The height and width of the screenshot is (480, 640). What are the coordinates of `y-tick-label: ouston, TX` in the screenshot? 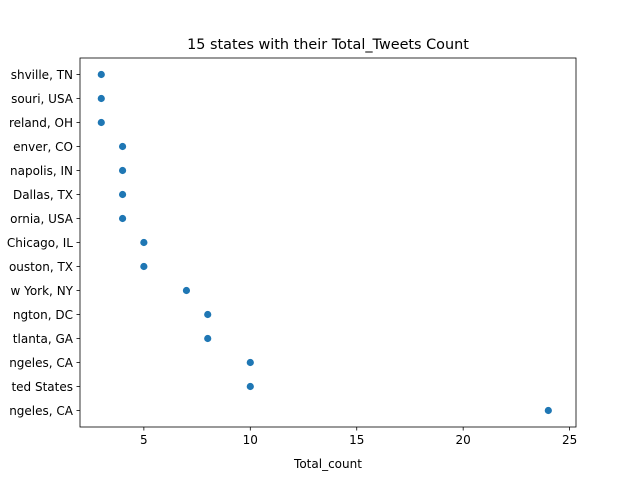 It's located at (41, 267).